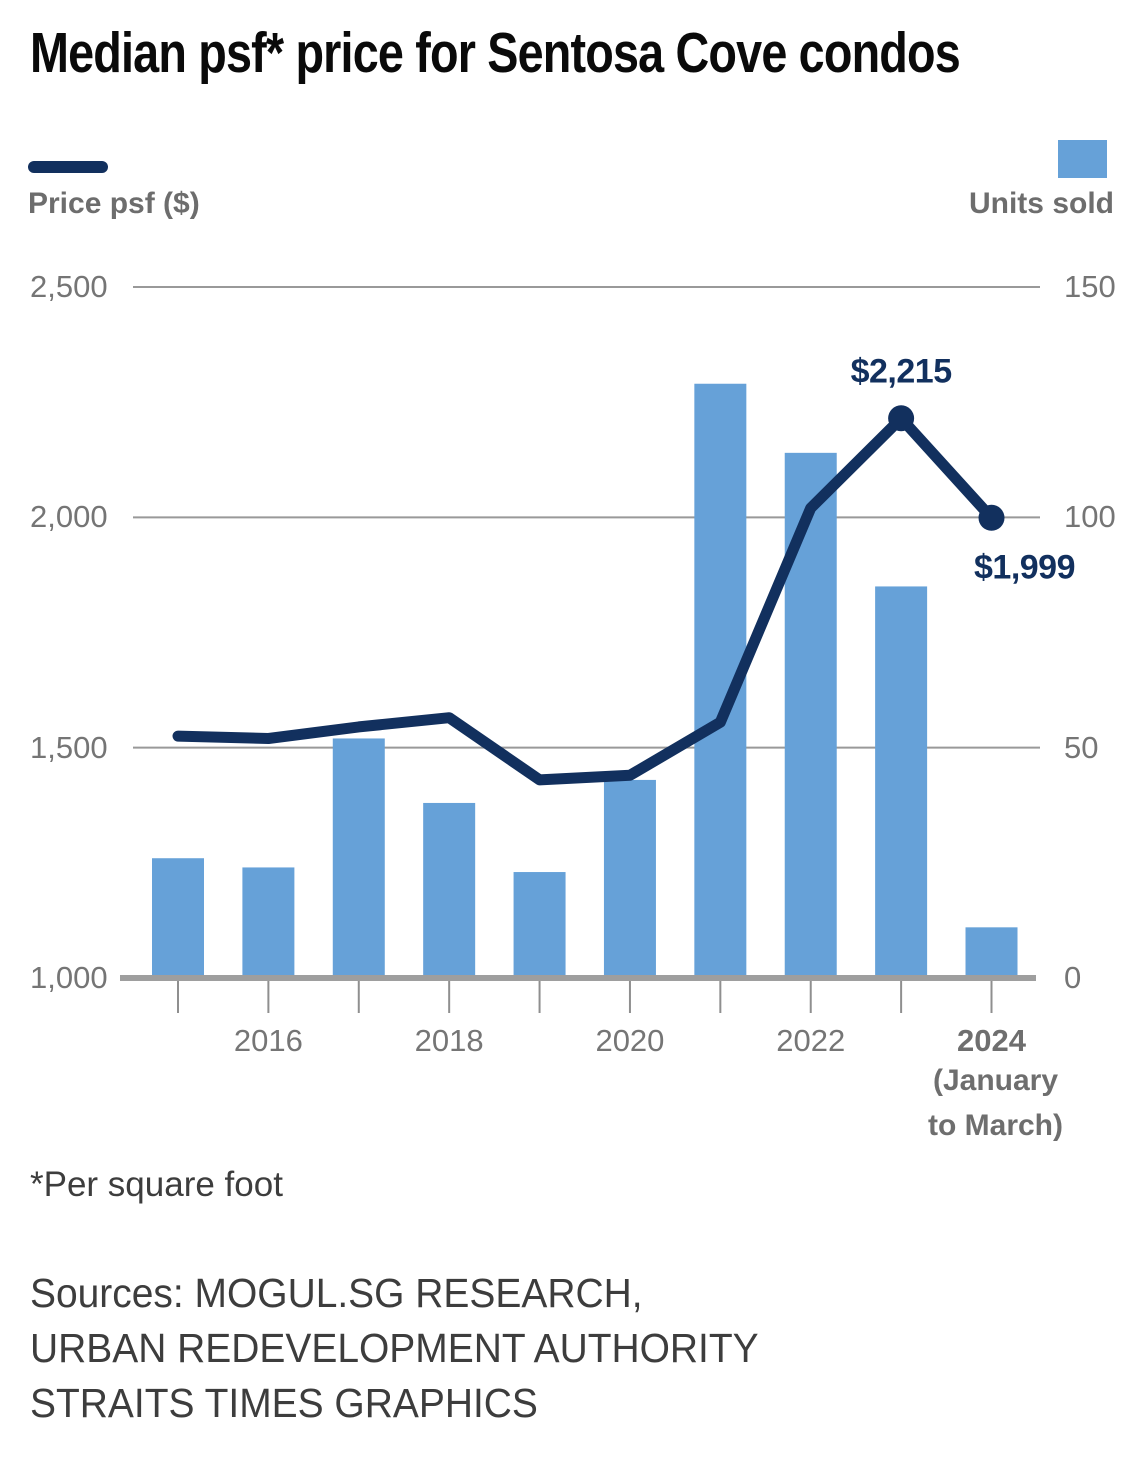  Describe the element at coordinates (284, 1403) in the screenshot. I see `source-line: STRAITS TIMES GRAPHICS` at that location.